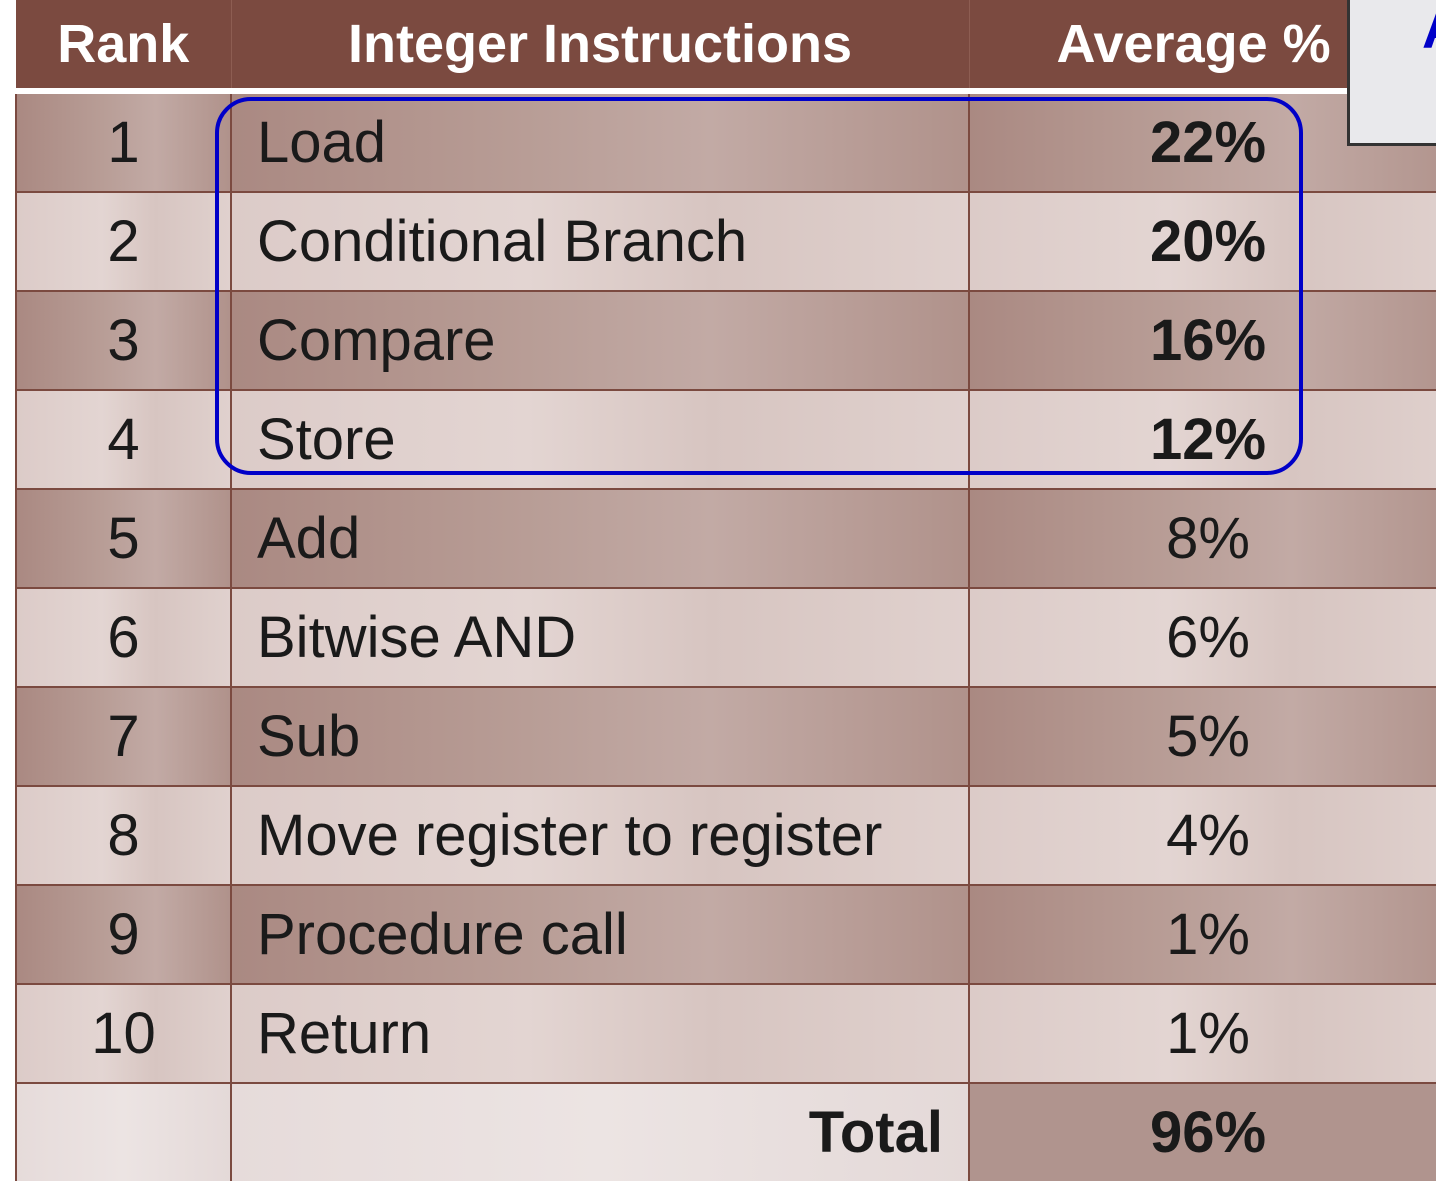 The image size is (1436, 1181). I want to click on average-value: 5%, so click(1208, 736).